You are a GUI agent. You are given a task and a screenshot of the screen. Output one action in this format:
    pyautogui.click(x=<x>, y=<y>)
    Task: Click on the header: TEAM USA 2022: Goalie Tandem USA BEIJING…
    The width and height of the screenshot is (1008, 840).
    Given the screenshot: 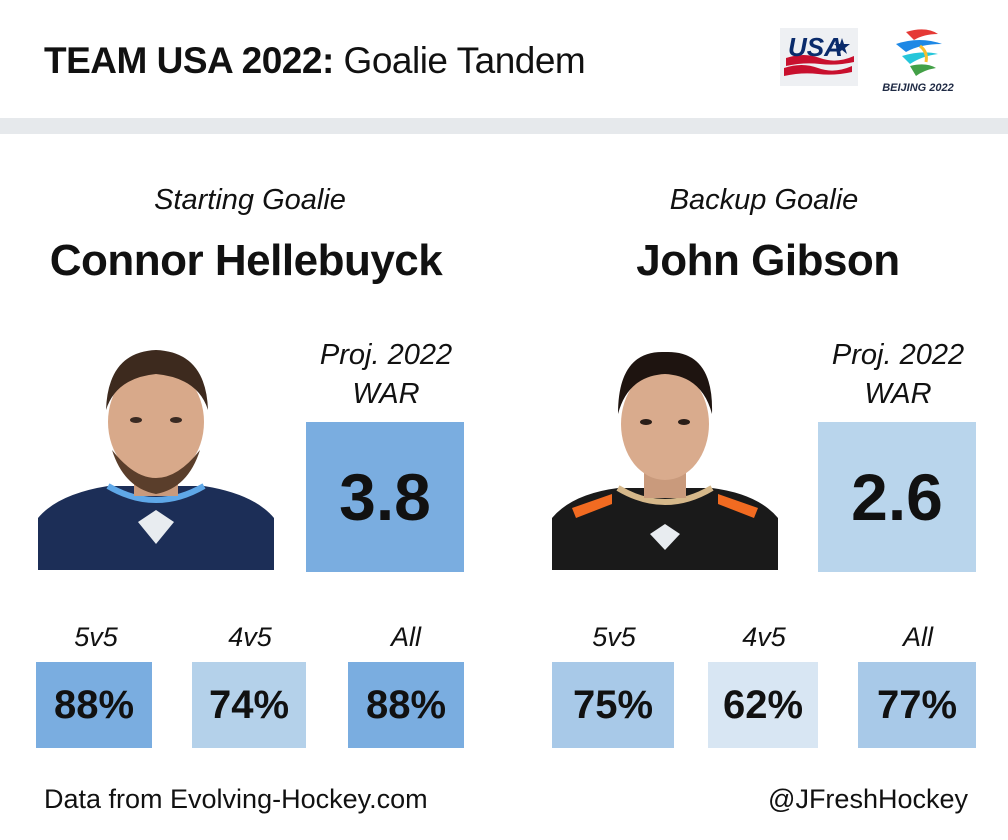 What is the action you would take?
    pyautogui.click(x=504, y=59)
    